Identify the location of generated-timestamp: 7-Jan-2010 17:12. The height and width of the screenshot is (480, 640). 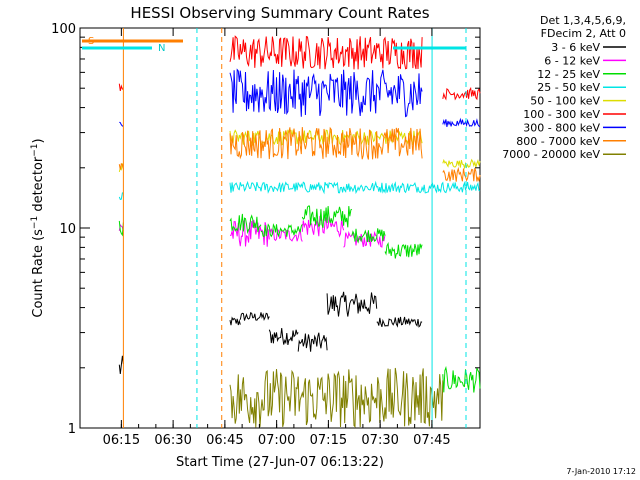
(601, 471).